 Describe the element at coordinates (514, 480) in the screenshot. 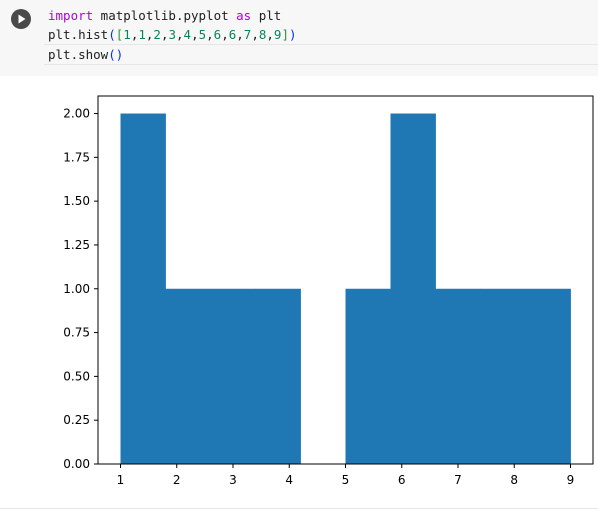

I see `x-tick-label: 8` at that location.